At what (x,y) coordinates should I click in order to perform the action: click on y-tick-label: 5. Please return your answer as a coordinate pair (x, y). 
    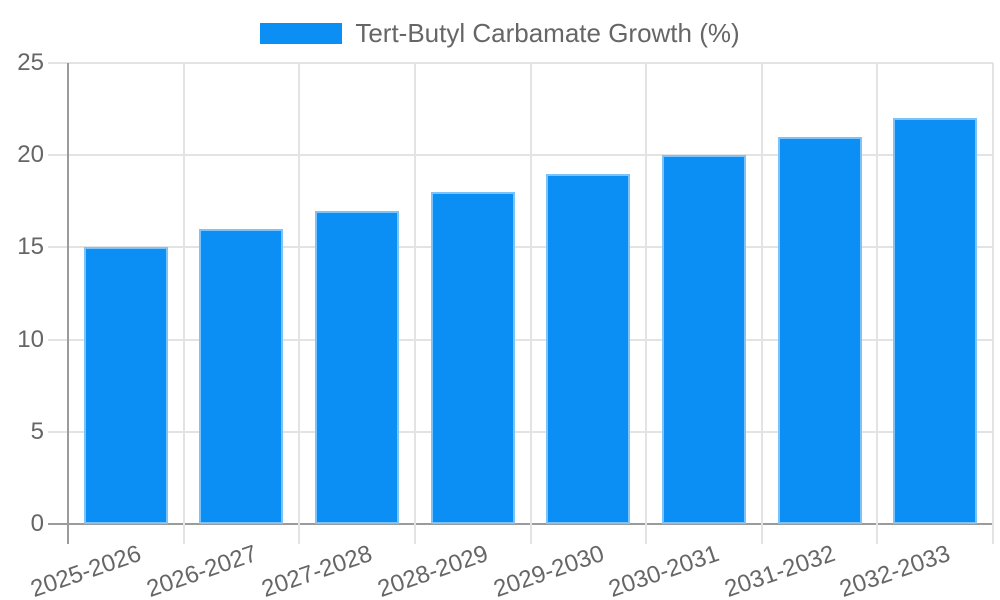
    Looking at the image, I should click on (37, 431).